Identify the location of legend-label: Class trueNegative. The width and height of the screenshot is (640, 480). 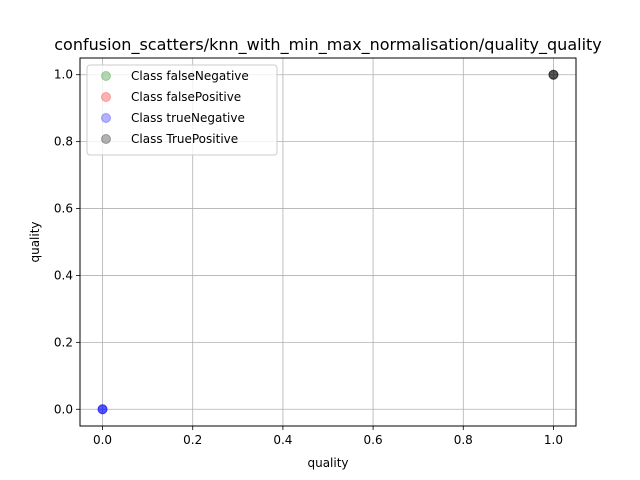
(188, 118).